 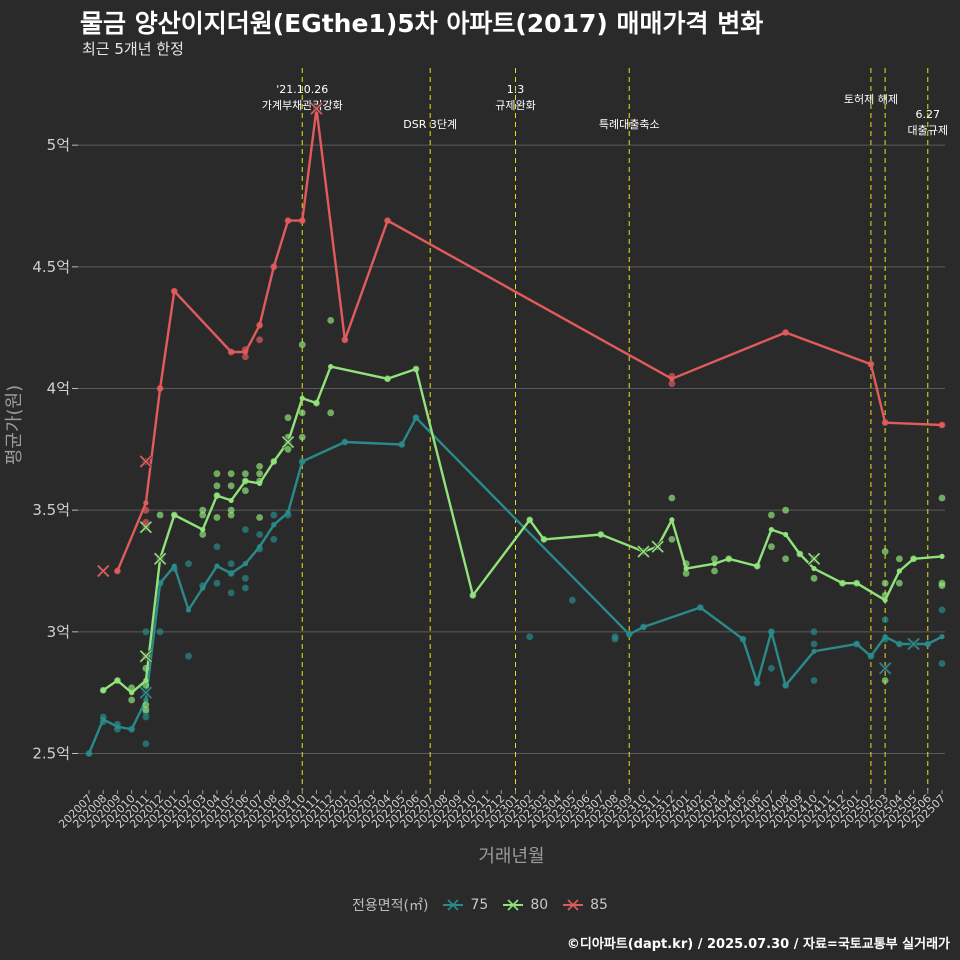 What do you see at coordinates (58, 389) in the screenshot?
I see `y-tick-label: 4억` at bounding box center [58, 389].